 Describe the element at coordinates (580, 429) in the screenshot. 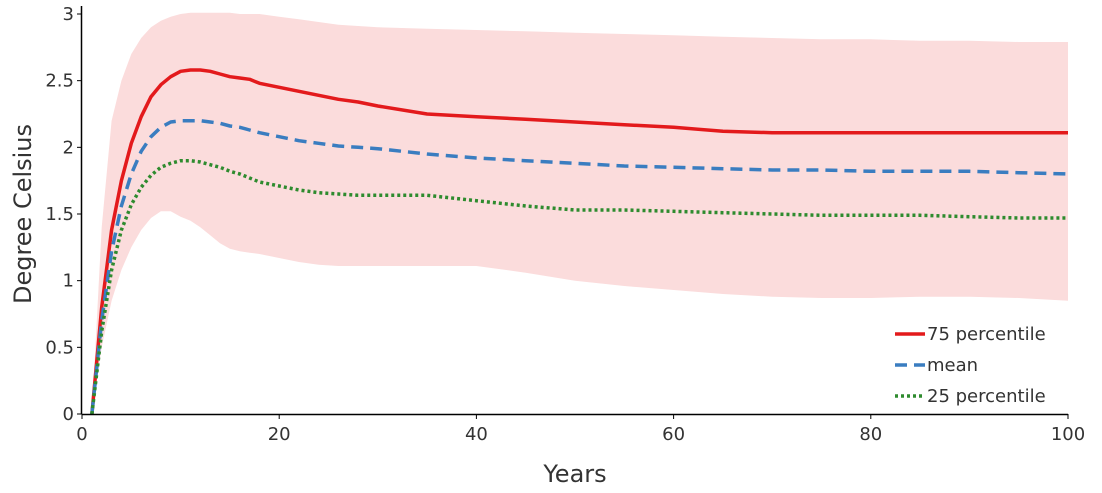

I see `x-ticks: 0 20 40 60 80 100` at that location.